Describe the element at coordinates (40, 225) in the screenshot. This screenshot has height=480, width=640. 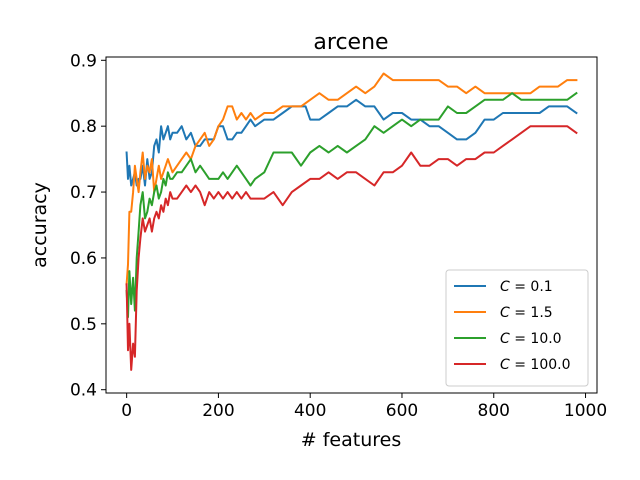
I see `y-axis-label: accuracy` at that location.